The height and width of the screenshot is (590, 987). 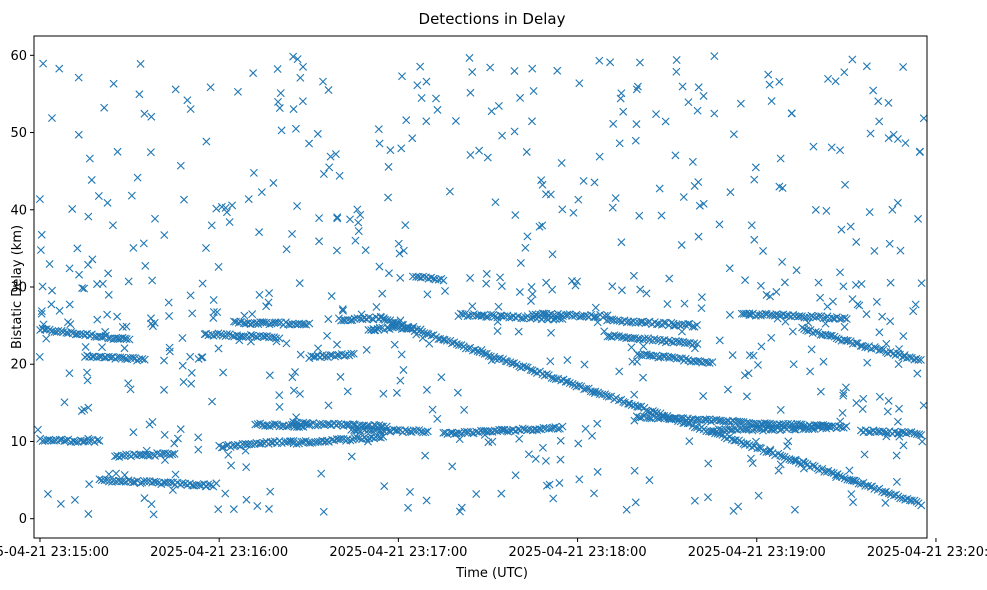 I want to click on y-axis-label: Bistatic Delay (km), so click(x=17, y=287).